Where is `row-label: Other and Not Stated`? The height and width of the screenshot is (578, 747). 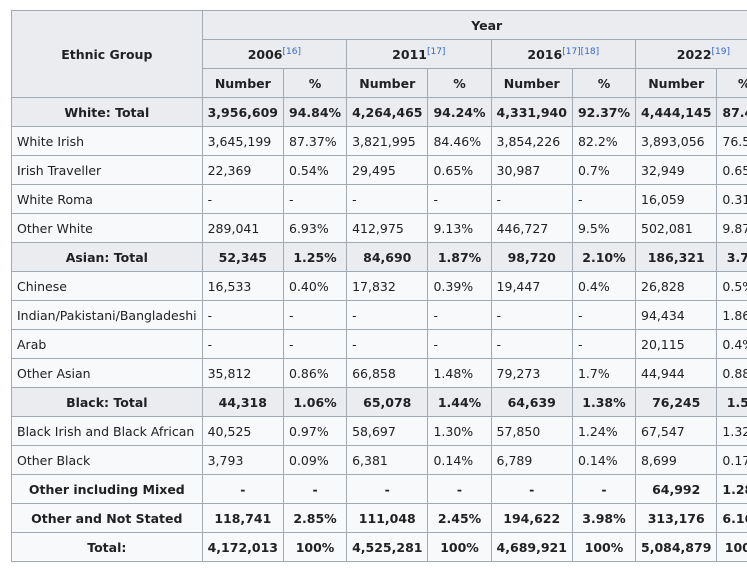
row-label: Other and Not Stated is located at coordinates (107, 518).